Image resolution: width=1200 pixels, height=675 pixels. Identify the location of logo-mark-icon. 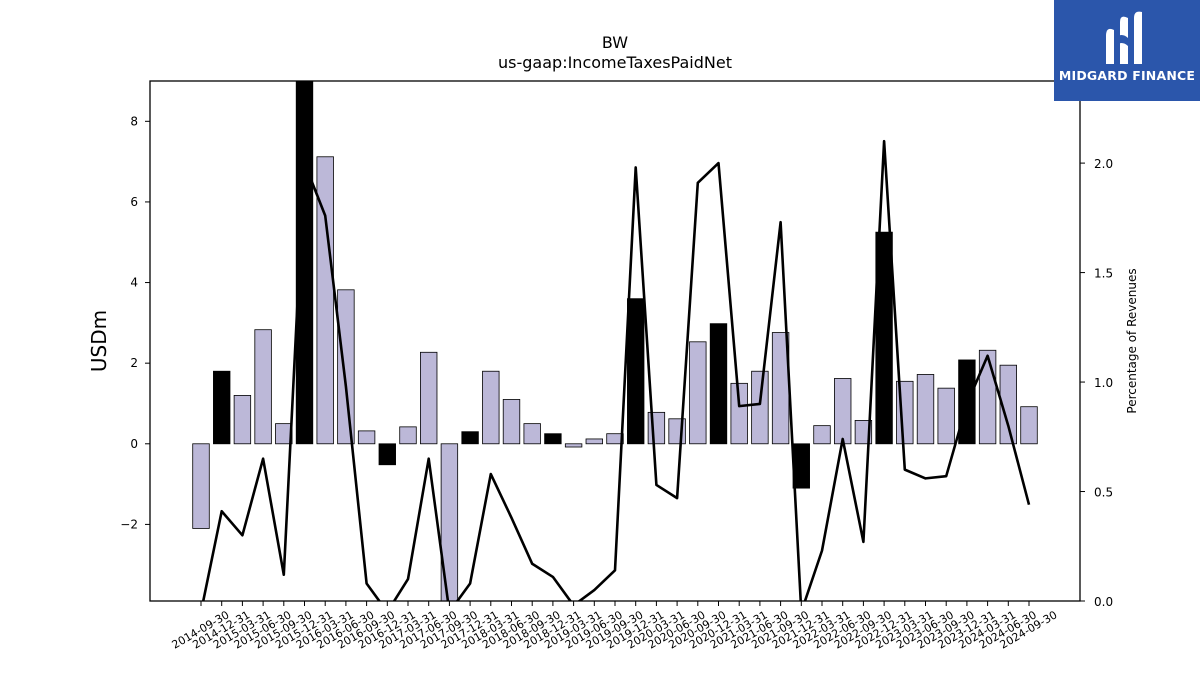
(1124, 38).